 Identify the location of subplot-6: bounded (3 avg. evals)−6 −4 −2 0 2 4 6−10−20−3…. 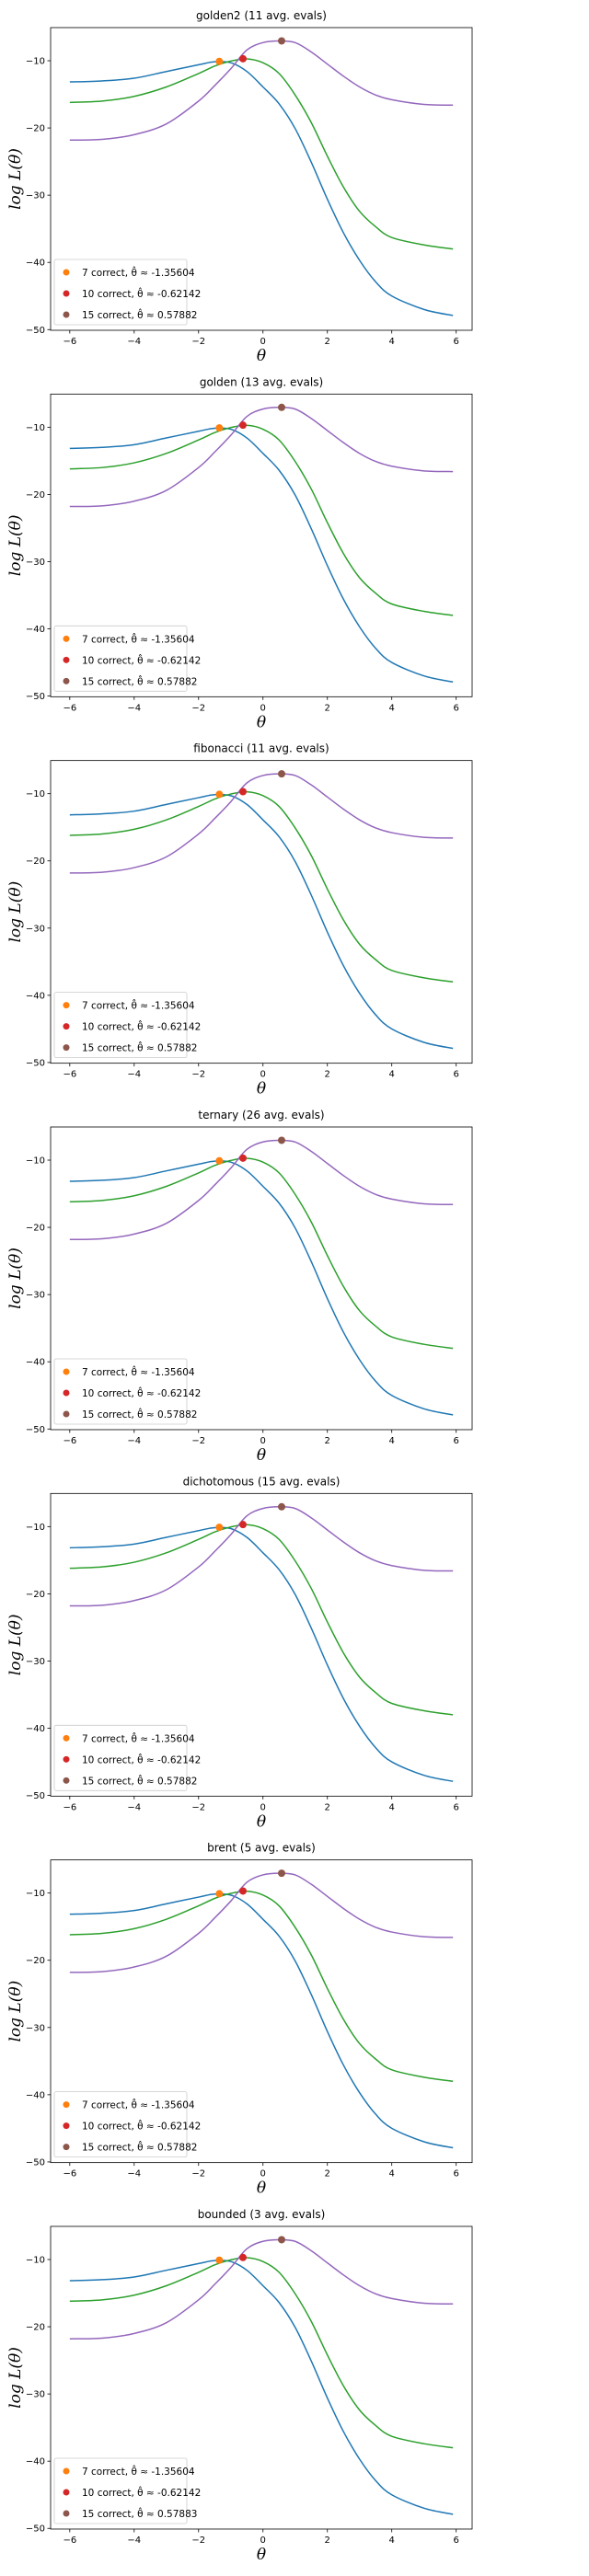
(239, 2386).